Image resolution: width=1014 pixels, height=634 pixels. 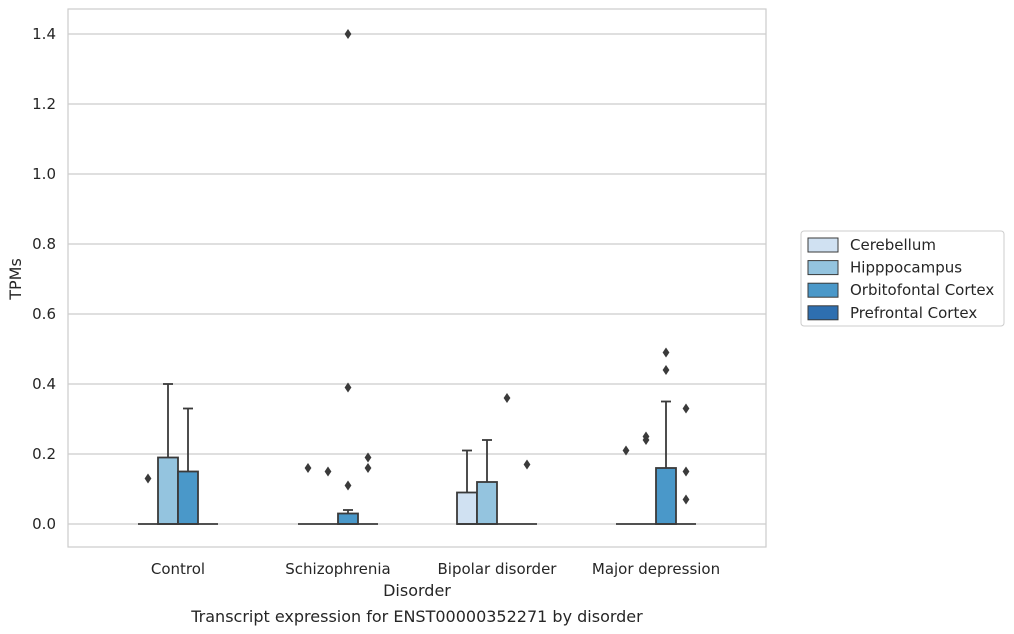 What do you see at coordinates (44, 244) in the screenshot?
I see `y-tick-label: 0.8` at bounding box center [44, 244].